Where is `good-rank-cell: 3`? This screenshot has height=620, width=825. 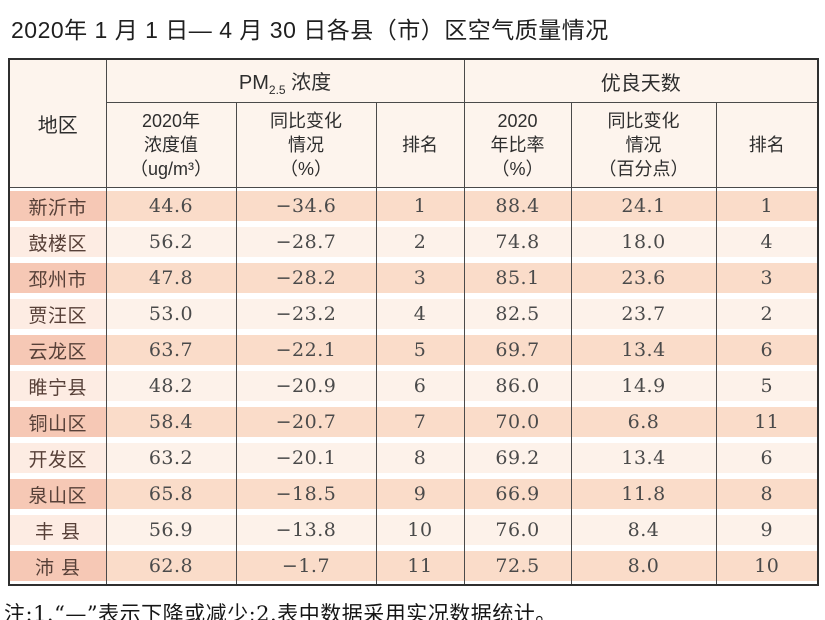 good-rank-cell: 3 is located at coordinates (767, 278).